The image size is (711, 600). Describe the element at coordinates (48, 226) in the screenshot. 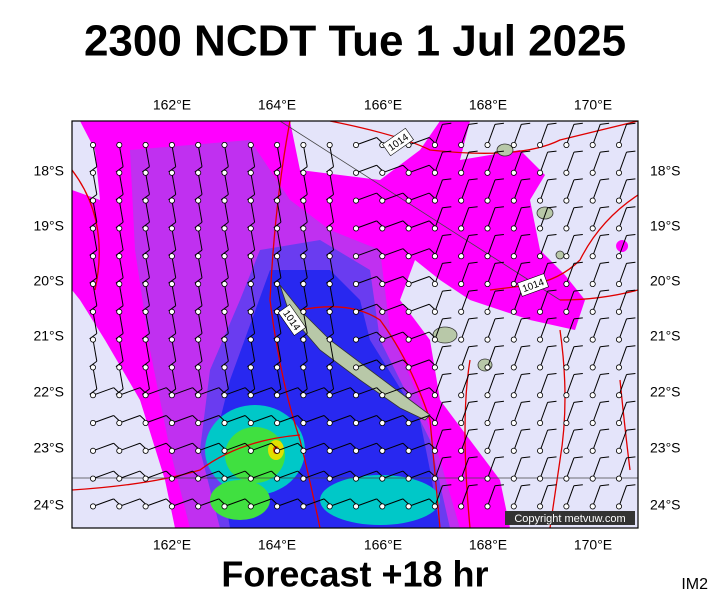

I see `lat-label: 19°S` at that location.